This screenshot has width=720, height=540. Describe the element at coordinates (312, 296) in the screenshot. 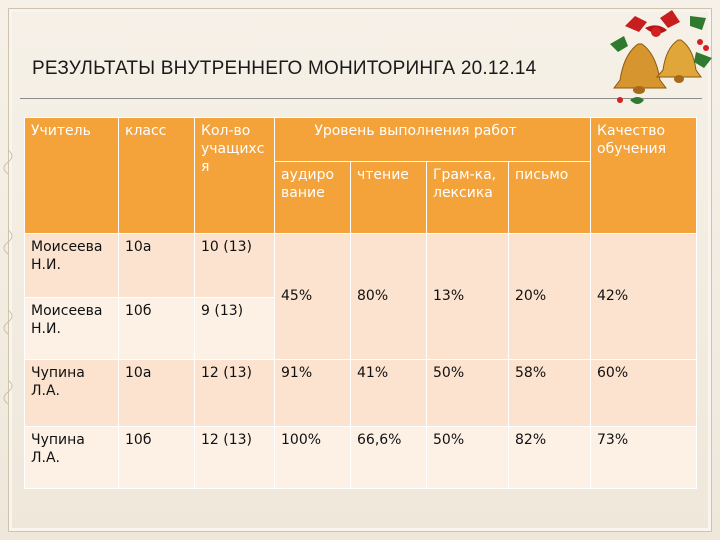

I see `cell-listening-merged: 45%` at that location.